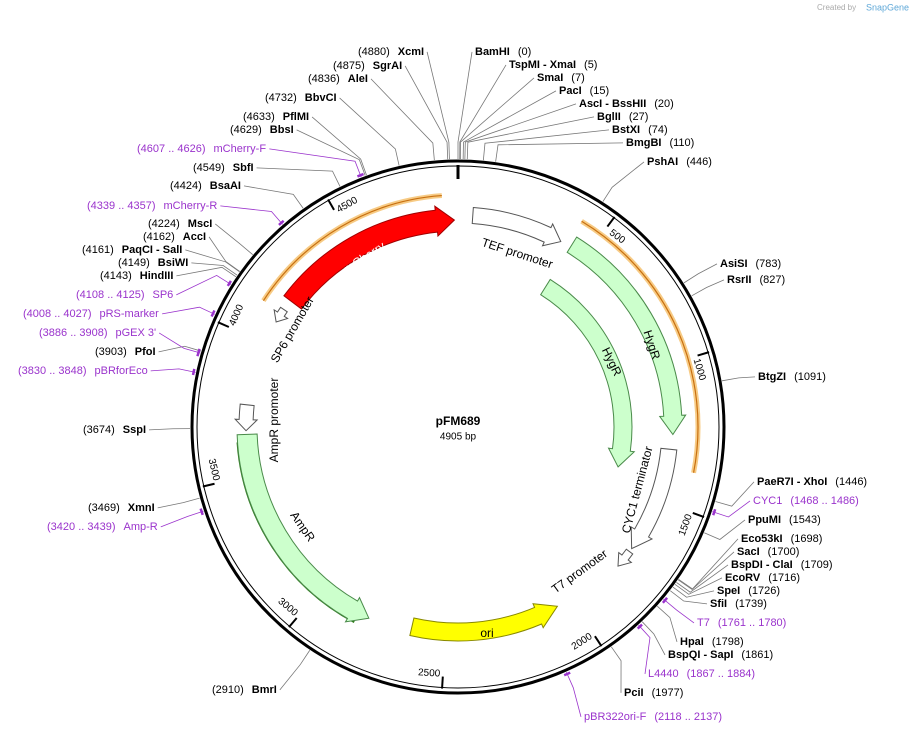 Image resolution: width=914 pixels, height=734 pixels. What do you see at coordinates (728, 642) in the screenshot?
I see `site-label-part: (1798)` at bounding box center [728, 642].